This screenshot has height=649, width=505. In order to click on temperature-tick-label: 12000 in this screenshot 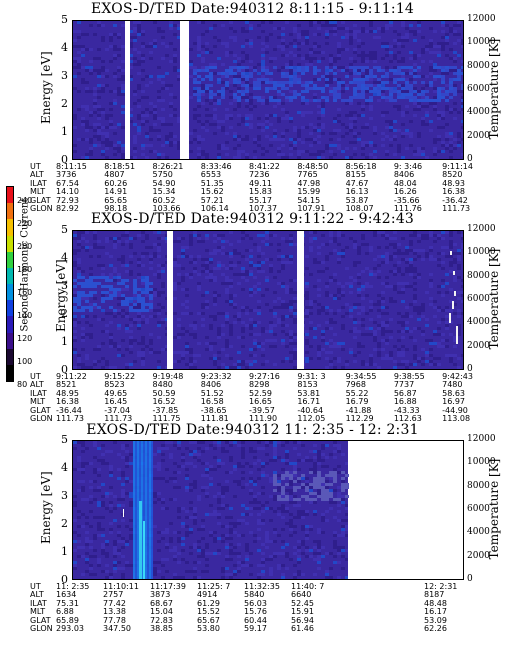, I will do `click(481, 439)`.